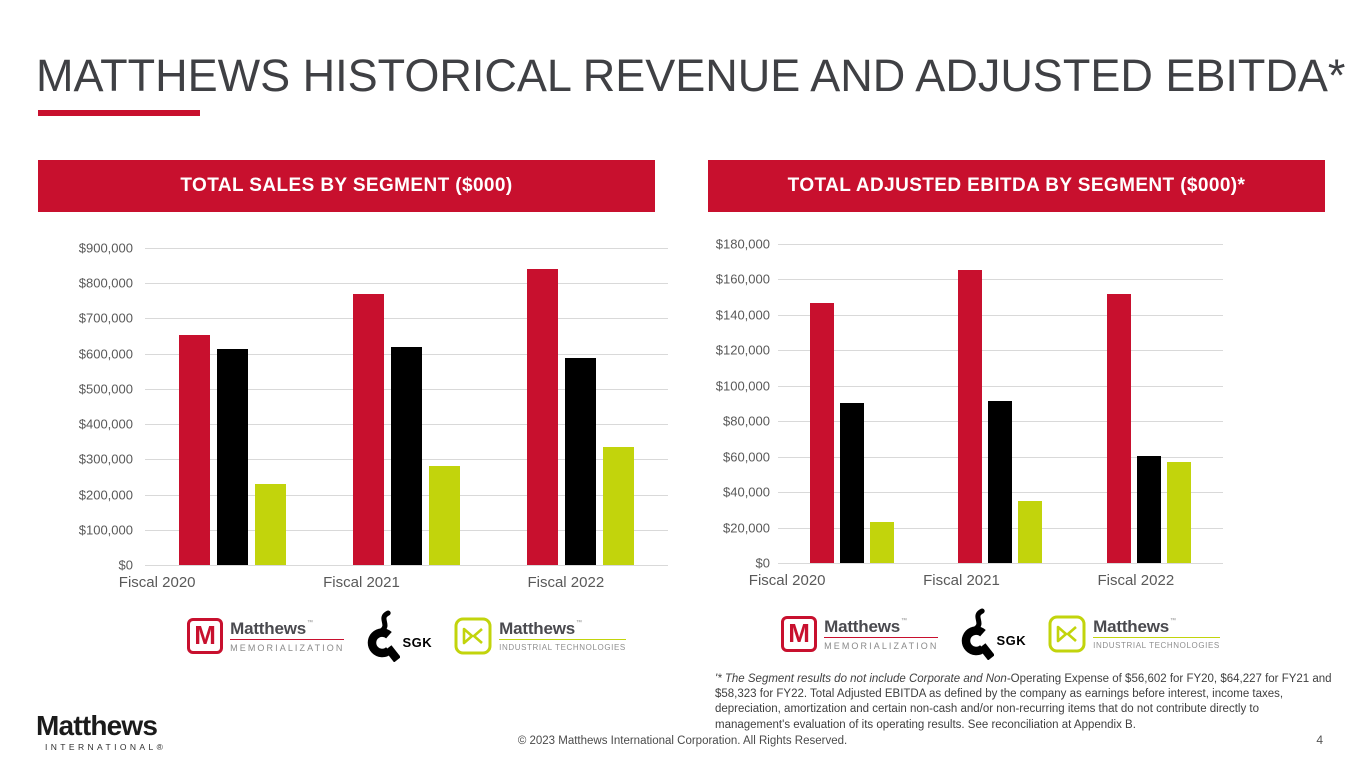  I want to click on sgk-label-text: SGK, so click(1011, 640).